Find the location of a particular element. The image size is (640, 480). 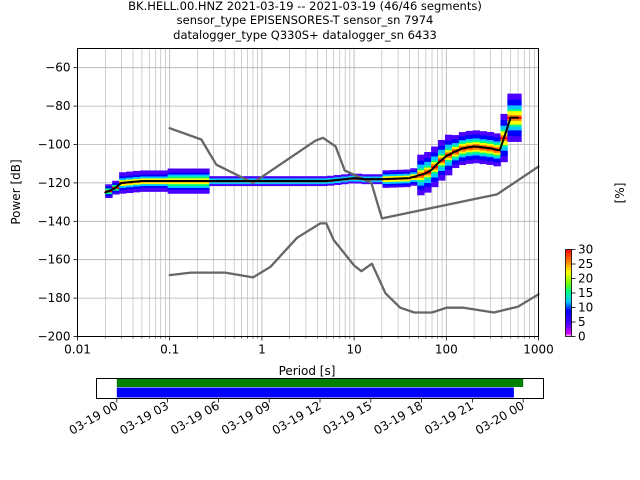

colorbar-tick-label: 25 is located at coordinates (585, 264).